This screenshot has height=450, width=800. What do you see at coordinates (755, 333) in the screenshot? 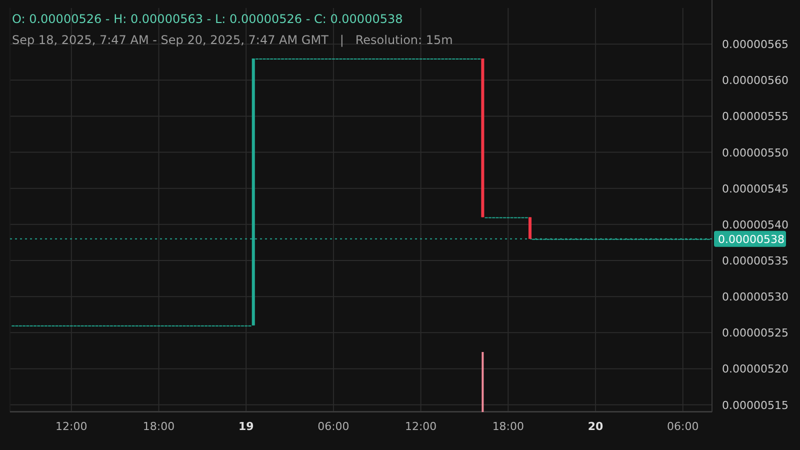
I see `y-tick-label: 0.00000525` at bounding box center [755, 333].